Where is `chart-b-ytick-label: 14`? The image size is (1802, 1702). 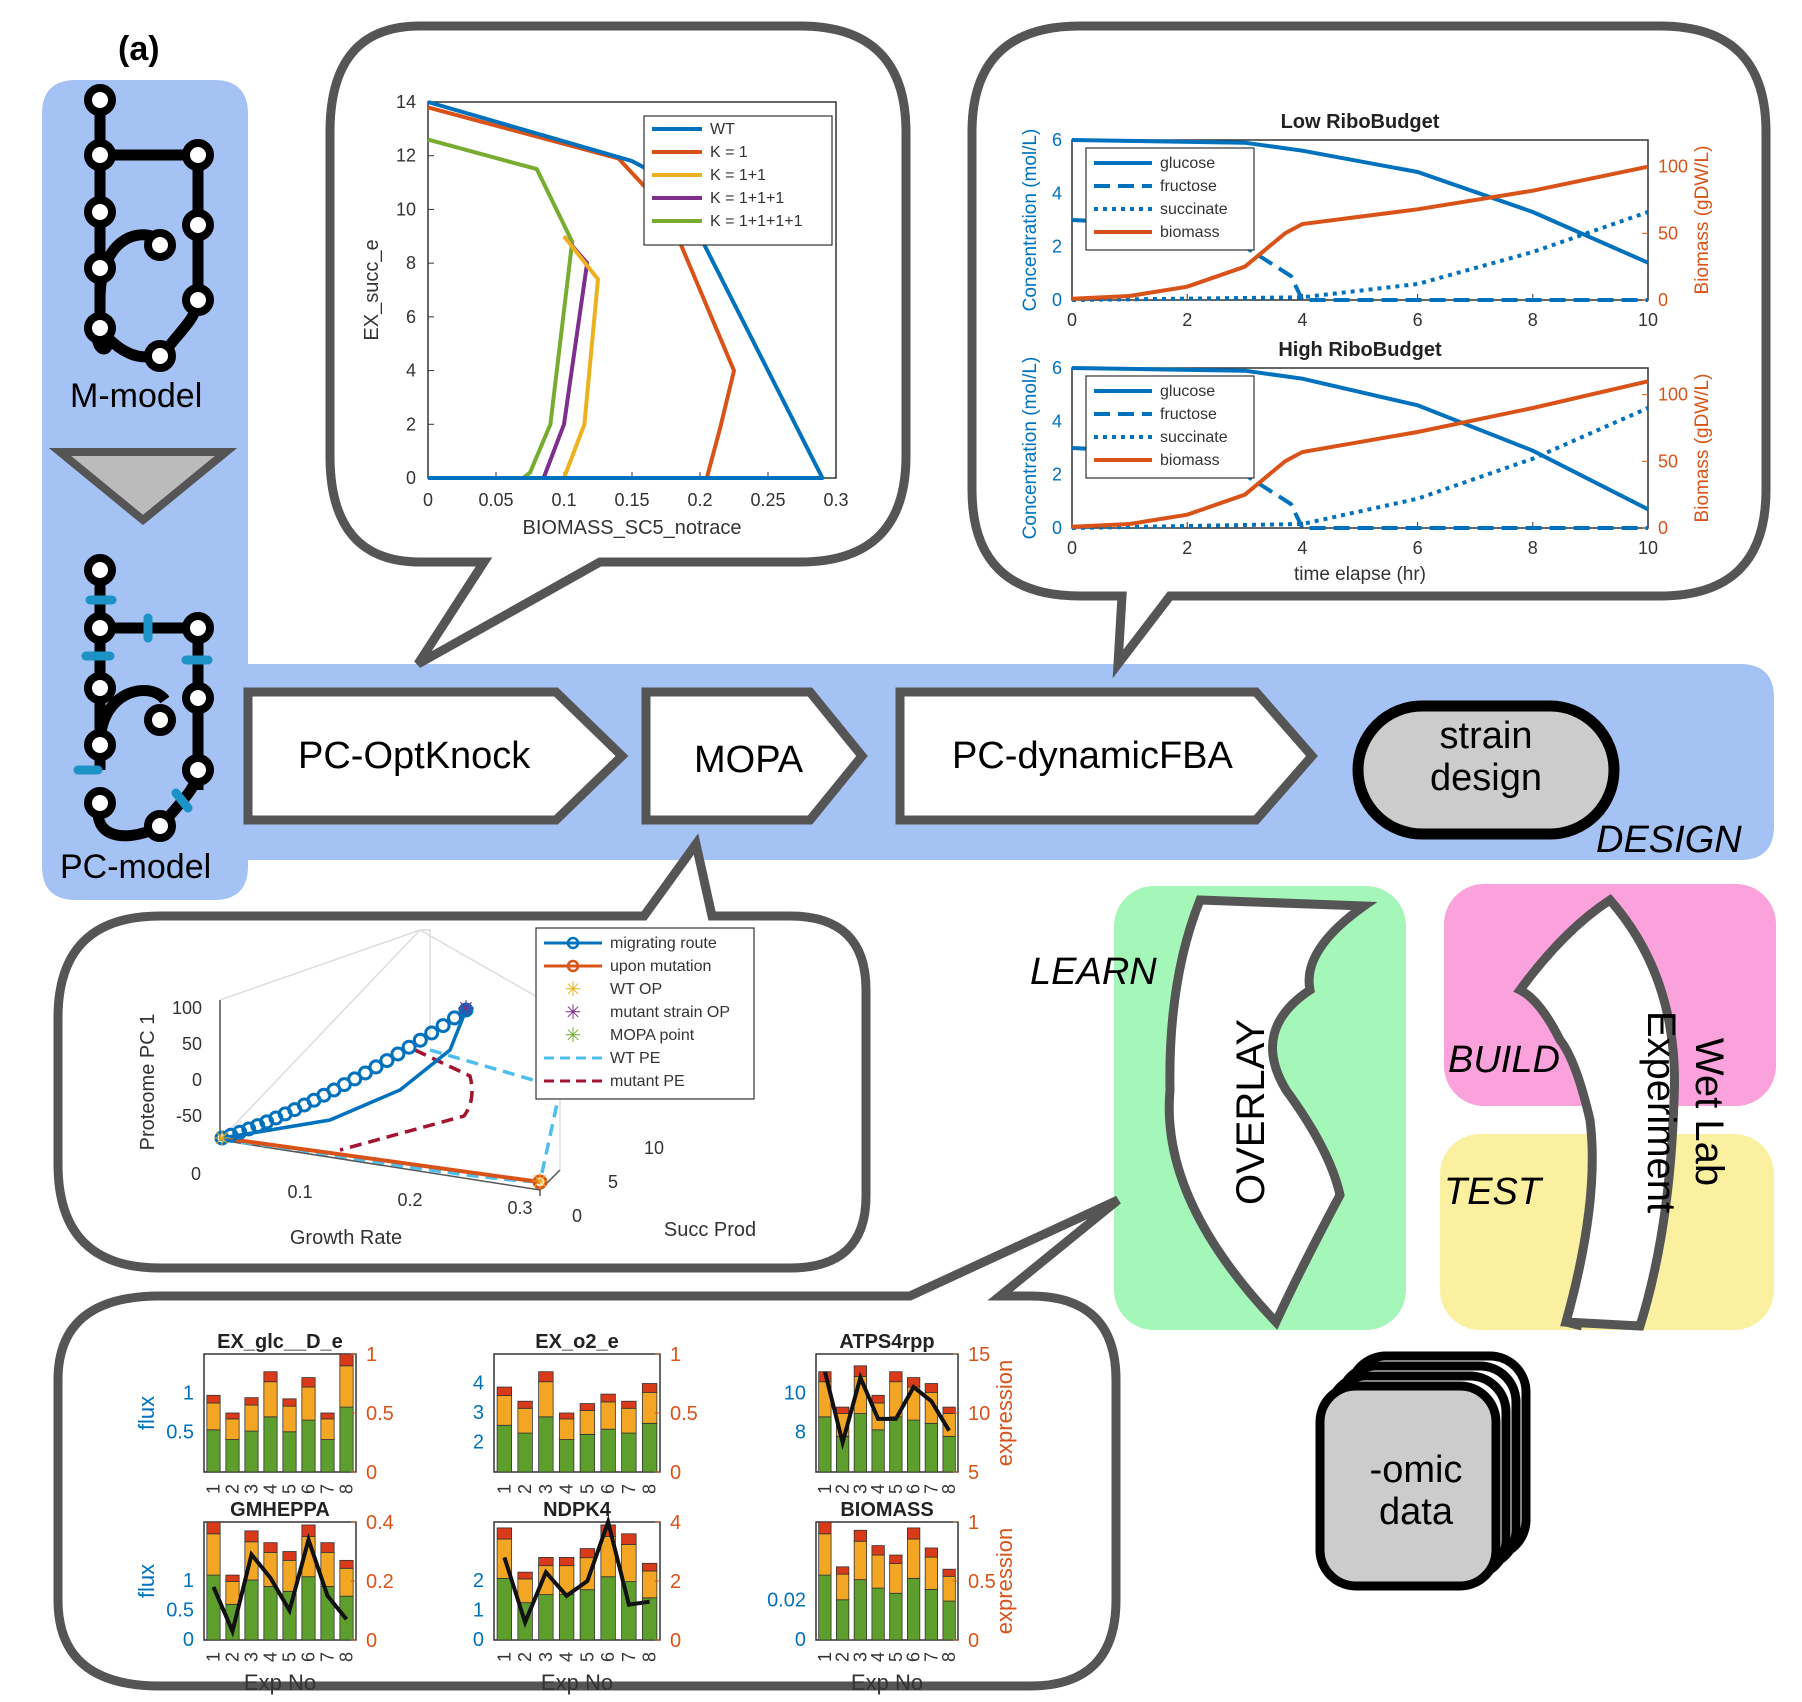
chart-b-ytick-label: 14 is located at coordinates (406, 102).